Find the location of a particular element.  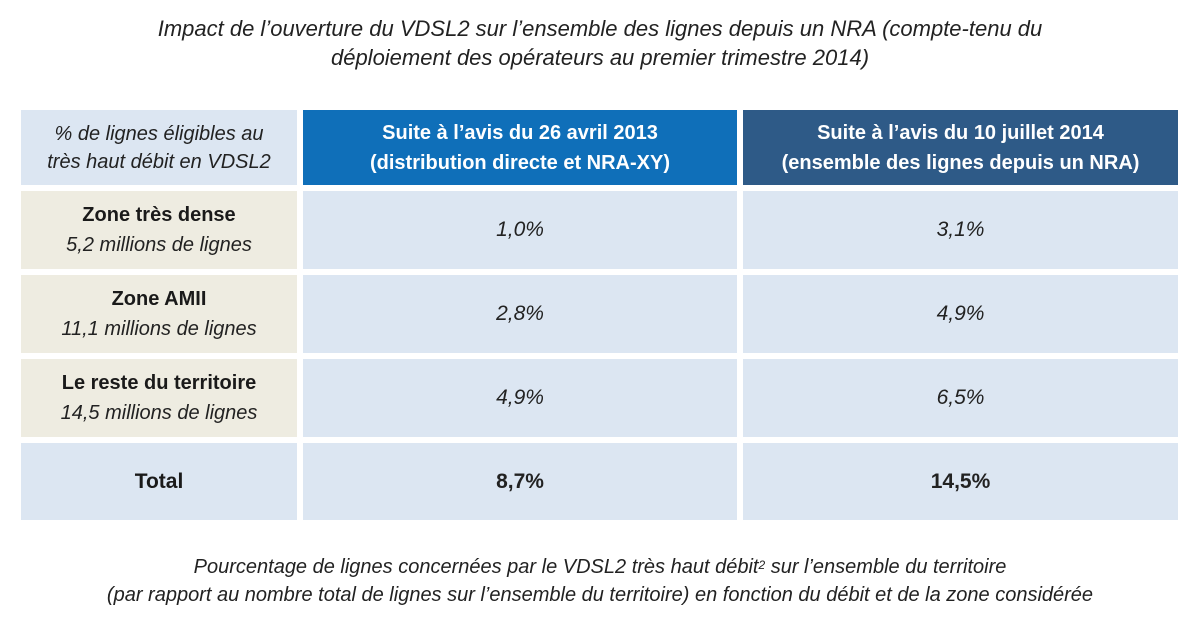

row-name: Zone très dense is located at coordinates (159, 215).